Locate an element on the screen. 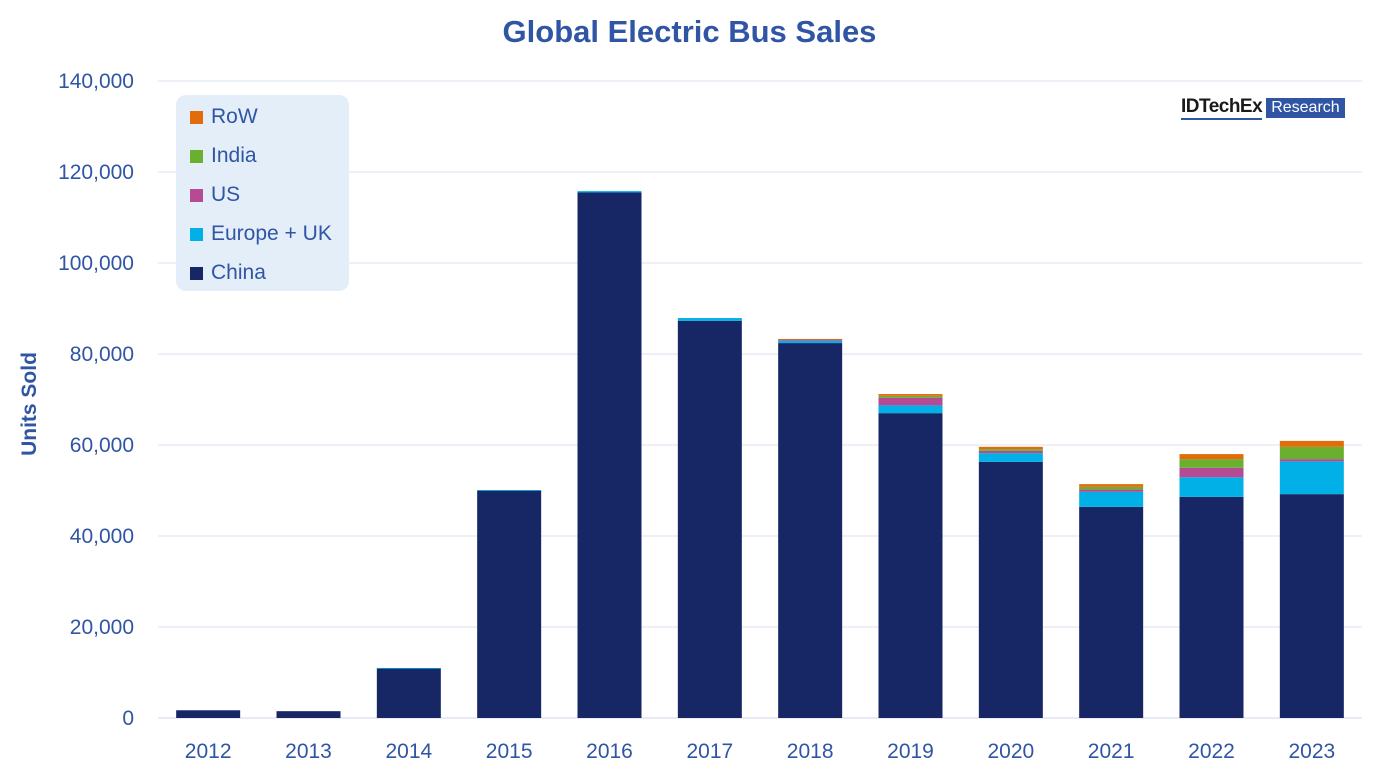 This screenshot has height=776, width=1379. bar-segment-us-2020 is located at coordinates (1010, 452).